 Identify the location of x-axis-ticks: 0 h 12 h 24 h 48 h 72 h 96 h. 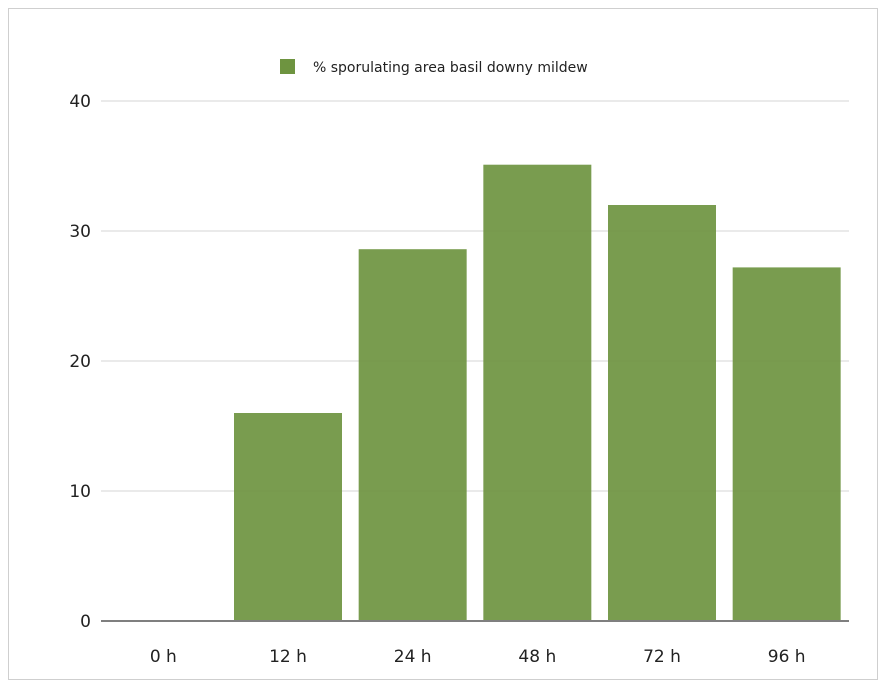
(478, 657).